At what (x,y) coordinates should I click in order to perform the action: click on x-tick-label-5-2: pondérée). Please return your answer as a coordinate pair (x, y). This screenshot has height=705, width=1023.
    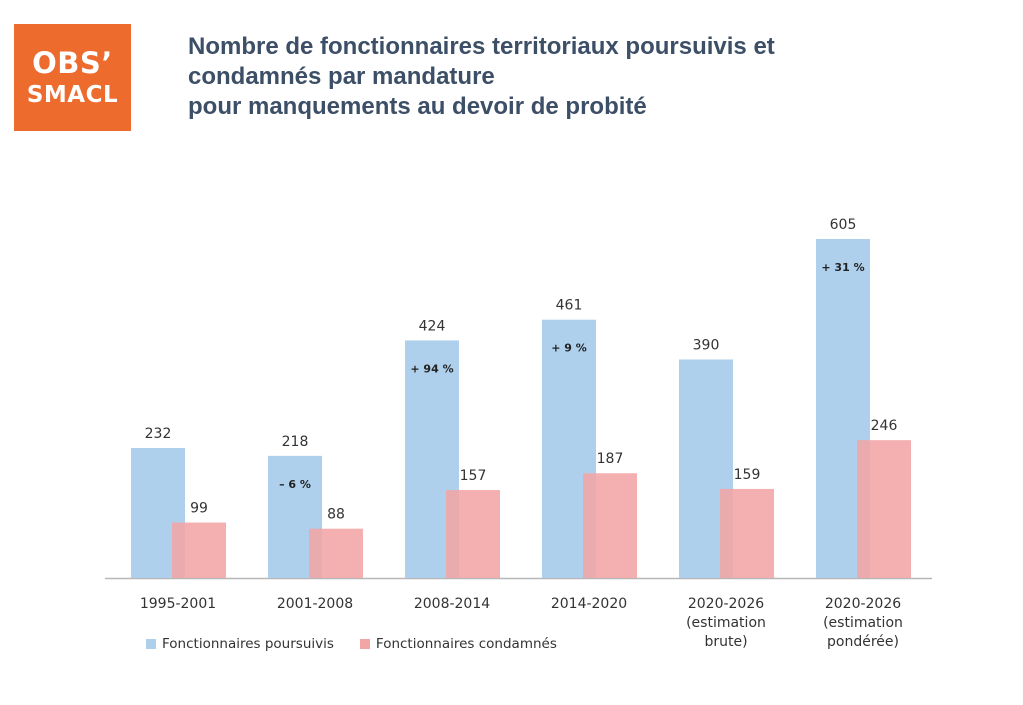
    Looking at the image, I should click on (863, 642).